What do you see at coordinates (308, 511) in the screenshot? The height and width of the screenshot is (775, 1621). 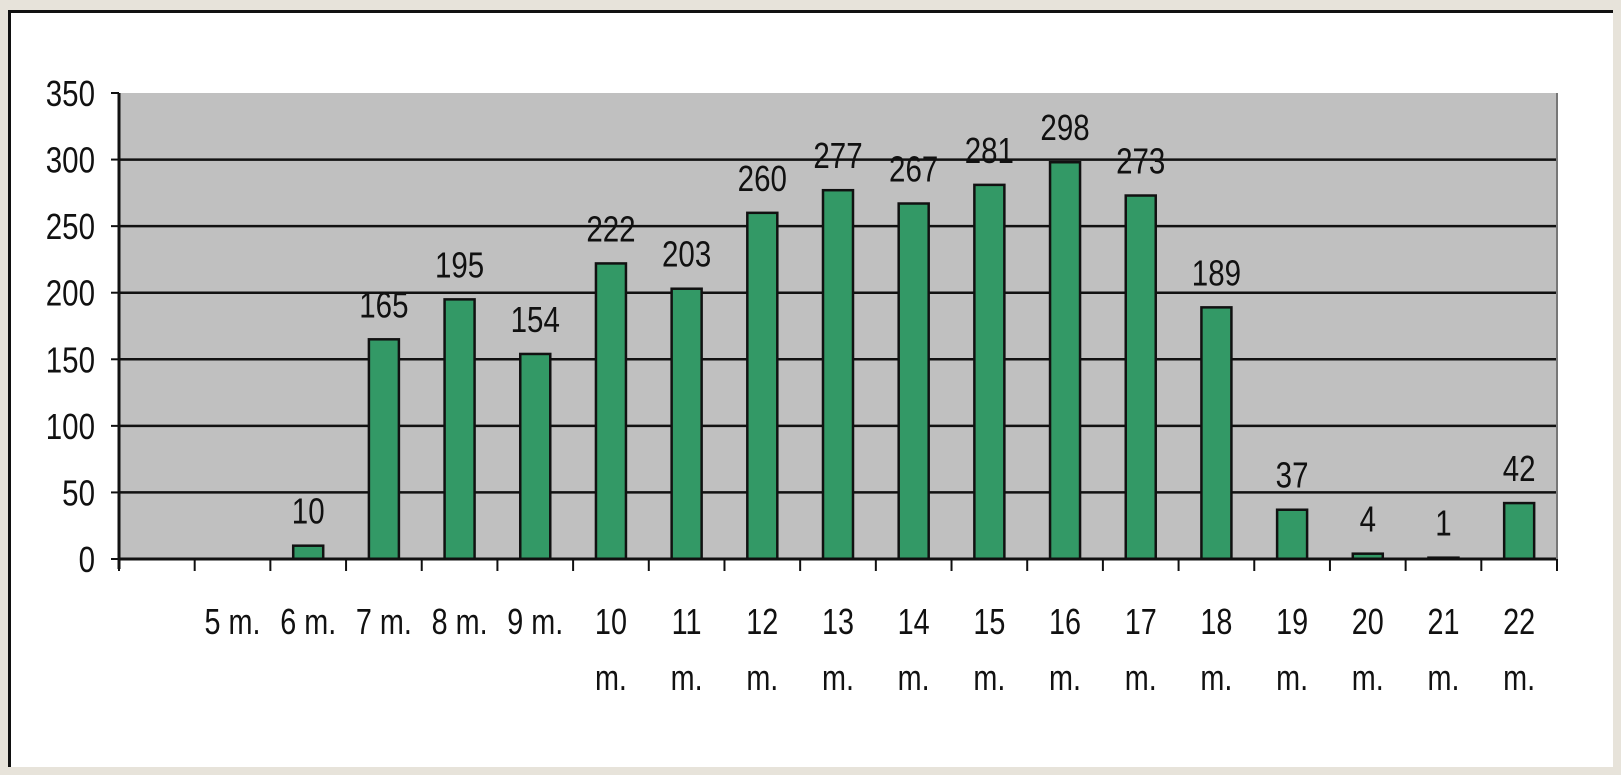 I see `data-label: 10` at bounding box center [308, 511].